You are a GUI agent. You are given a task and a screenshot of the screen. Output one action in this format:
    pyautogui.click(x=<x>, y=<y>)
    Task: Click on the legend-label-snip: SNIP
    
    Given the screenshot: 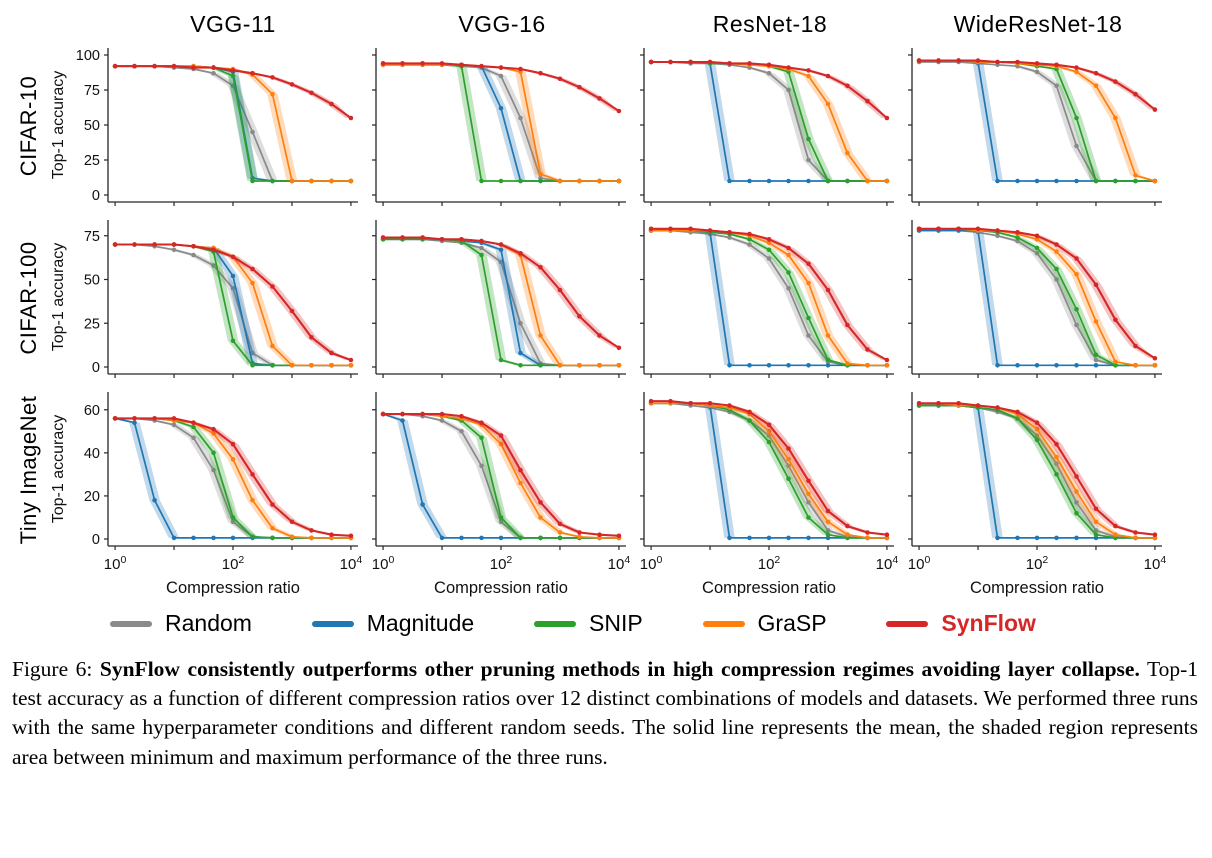 What is the action you would take?
    pyautogui.click(x=616, y=623)
    